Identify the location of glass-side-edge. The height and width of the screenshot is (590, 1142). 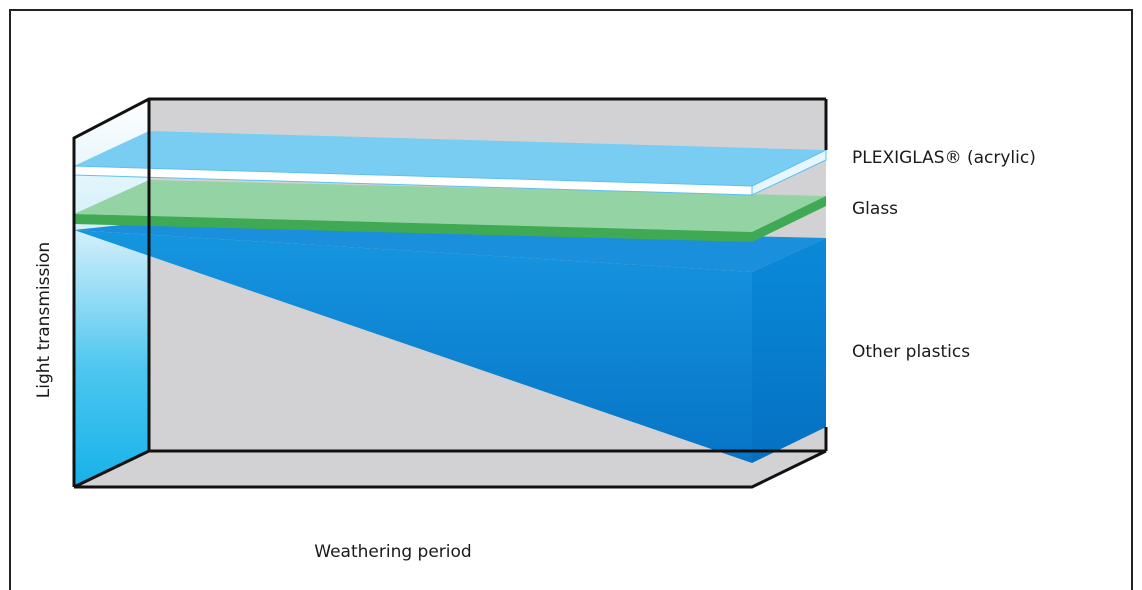
(789, 219).